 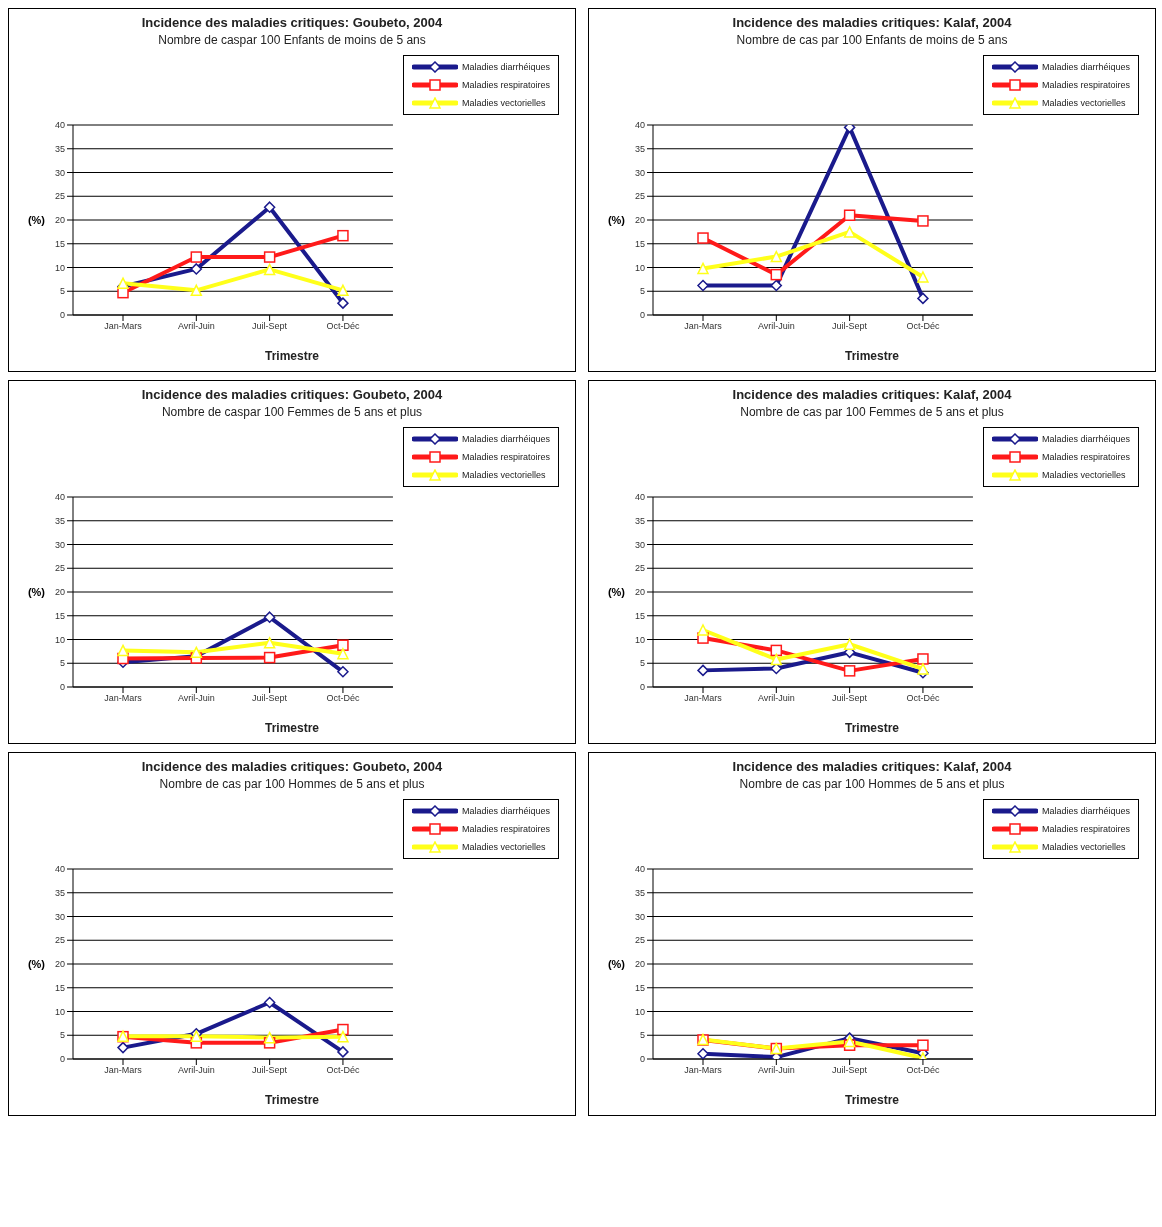 What do you see at coordinates (292, 784) in the screenshot?
I see `chart-subtitle: Nombre de cas par 100 Hommes de 5 ans et plus` at bounding box center [292, 784].